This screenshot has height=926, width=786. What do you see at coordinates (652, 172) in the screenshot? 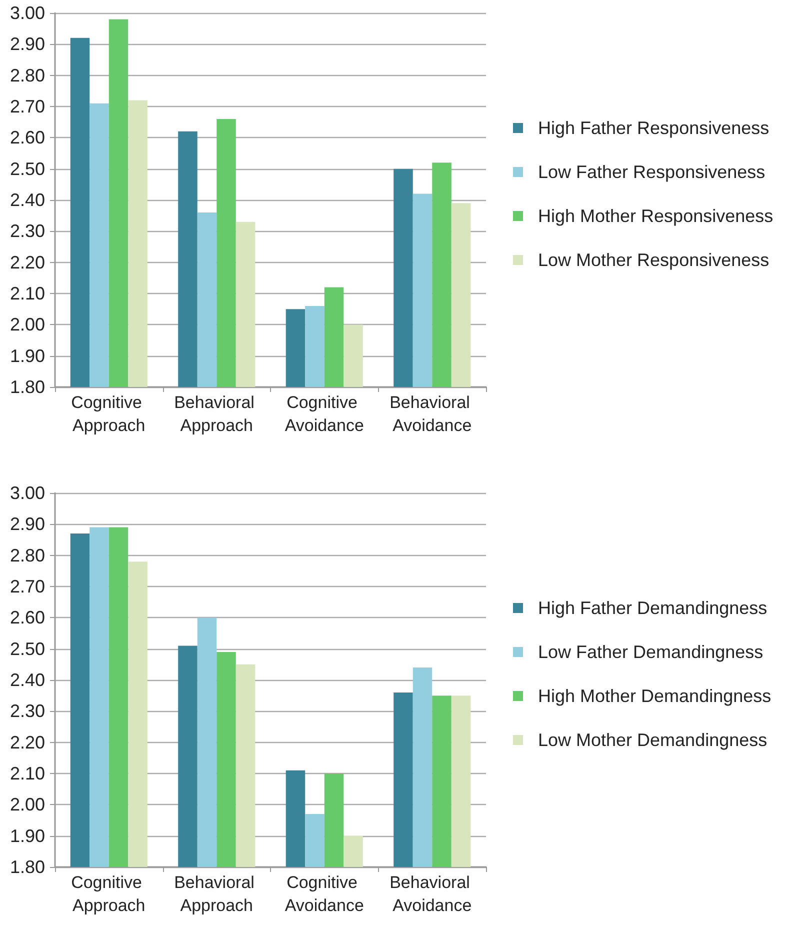
I see `legend-label: Low Father Responsiveness` at bounding box center [652, 172].